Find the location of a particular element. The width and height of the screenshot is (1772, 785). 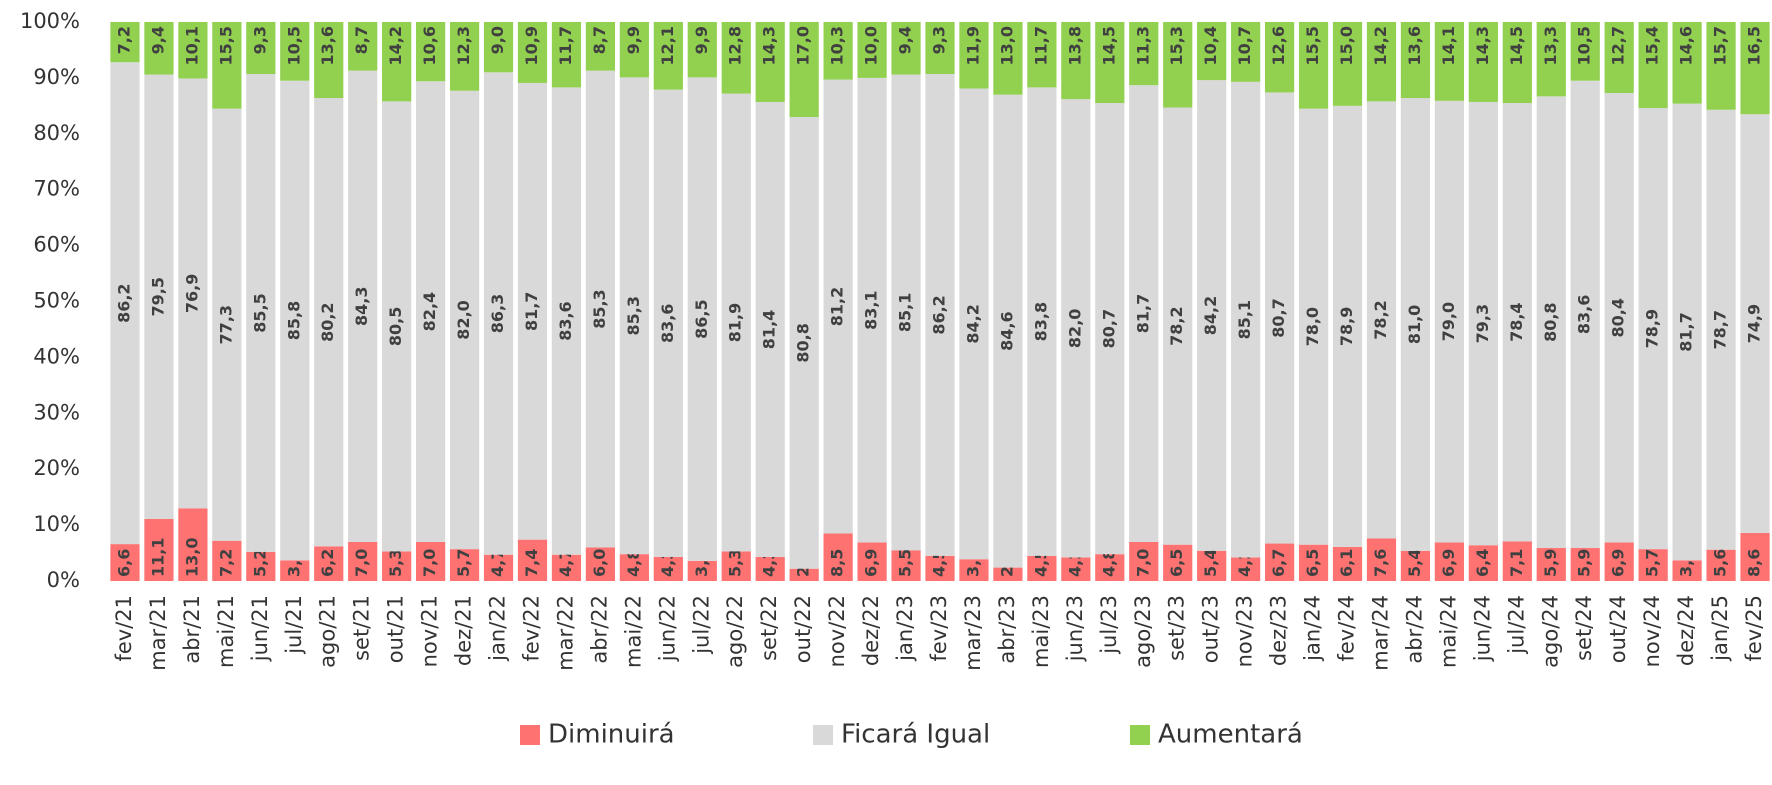

x-tick-label: dez/23 is located at coordinates (1279, 630).